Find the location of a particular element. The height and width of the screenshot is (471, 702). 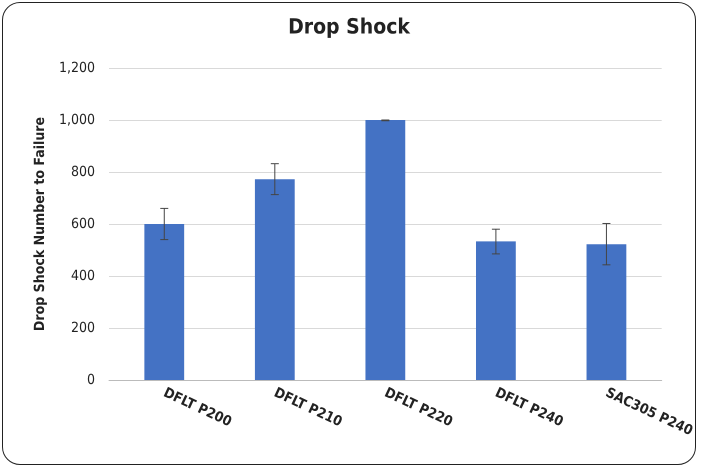

x-tick-label: DFLT P200 is located at coordinates (197, 407).